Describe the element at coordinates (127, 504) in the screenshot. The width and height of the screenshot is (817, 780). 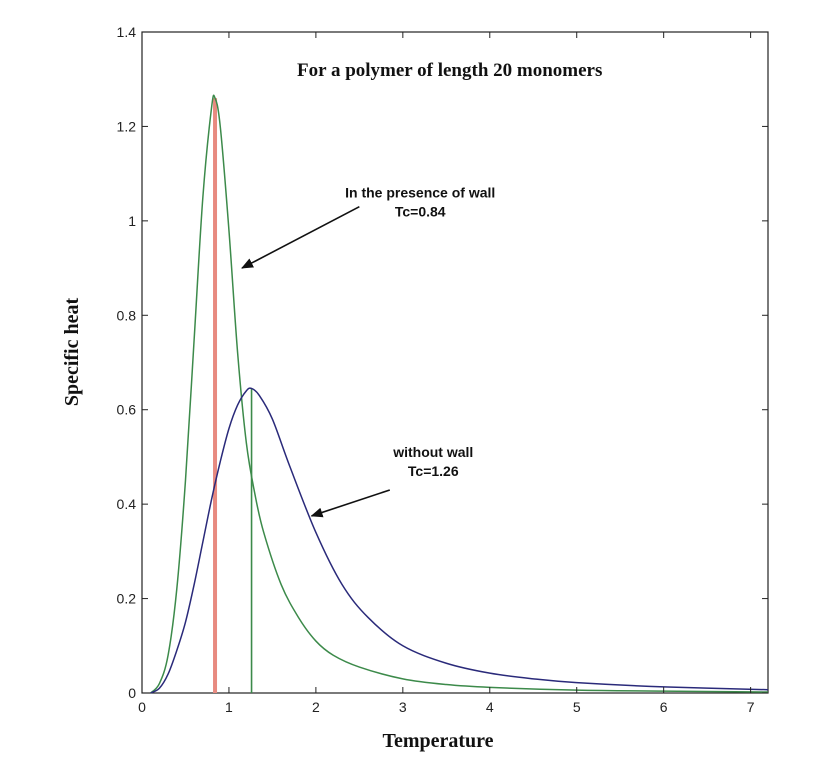
I see `y-tick-label: 0.4` at that location.